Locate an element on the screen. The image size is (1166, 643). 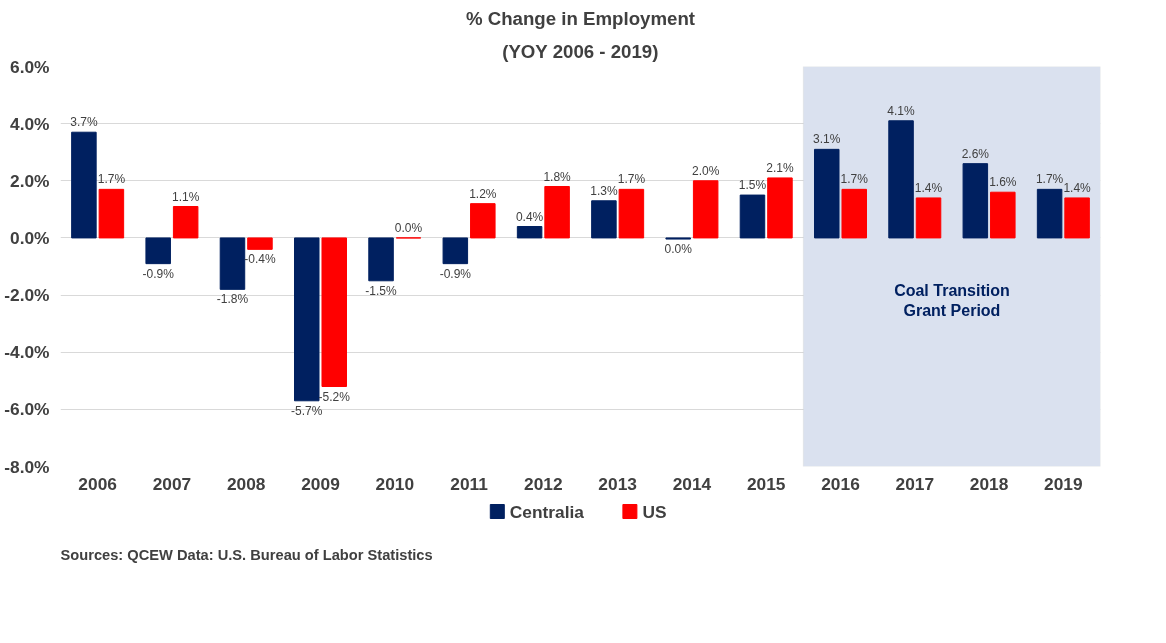
legend-label: Centralia is located at coordinates (547, 511).